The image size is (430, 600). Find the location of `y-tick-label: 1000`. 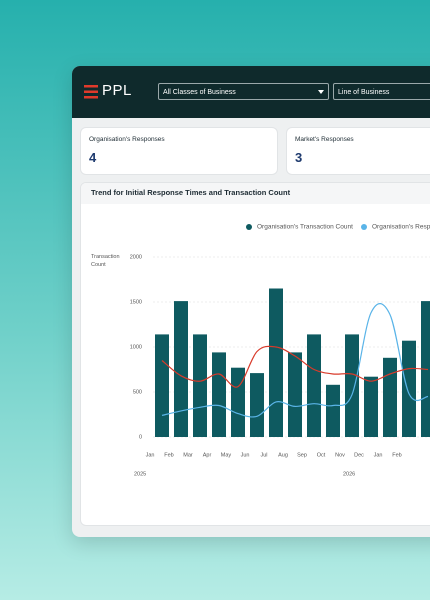

y-tick-label: 1000 is located at coordinates (136, 347).